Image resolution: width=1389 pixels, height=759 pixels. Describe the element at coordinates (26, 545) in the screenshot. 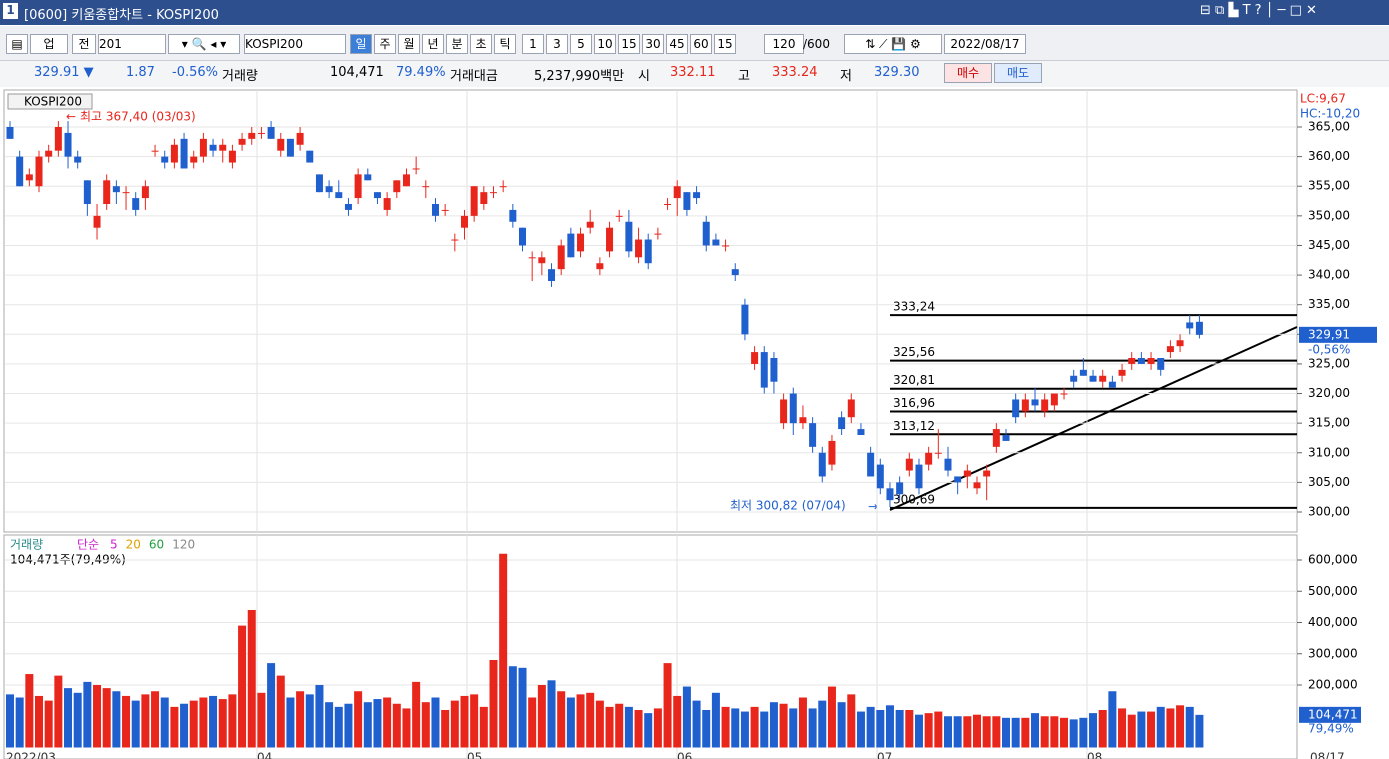

I see `volume-name: 거래량` at that location.